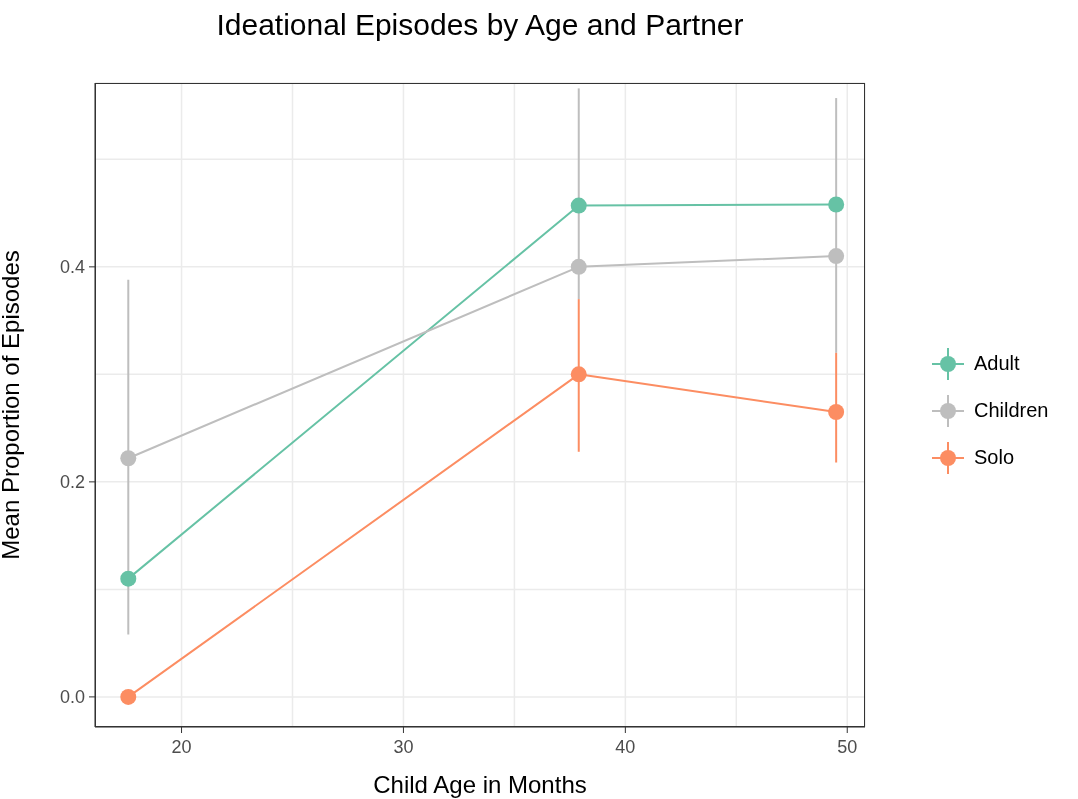 Image resolution: width=1078 pixels, height=799 pixels. Describe the element at coordinates (480, 25) in the screenshot. I see `chart-title: Ideational Episodes by Age and Partner` at that location.